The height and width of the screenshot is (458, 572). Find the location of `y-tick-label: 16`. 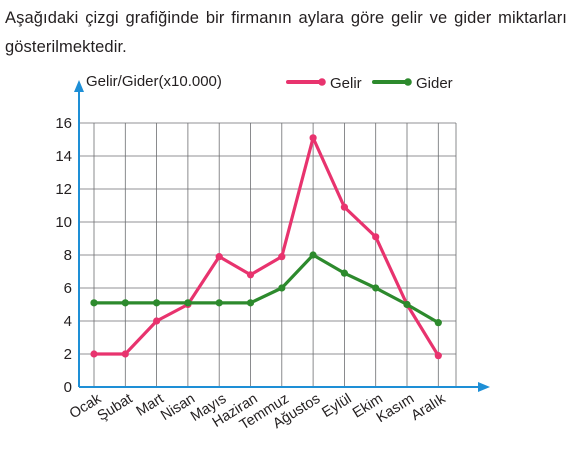

y-tick-label: 16 is located at coordinates (63, 123).